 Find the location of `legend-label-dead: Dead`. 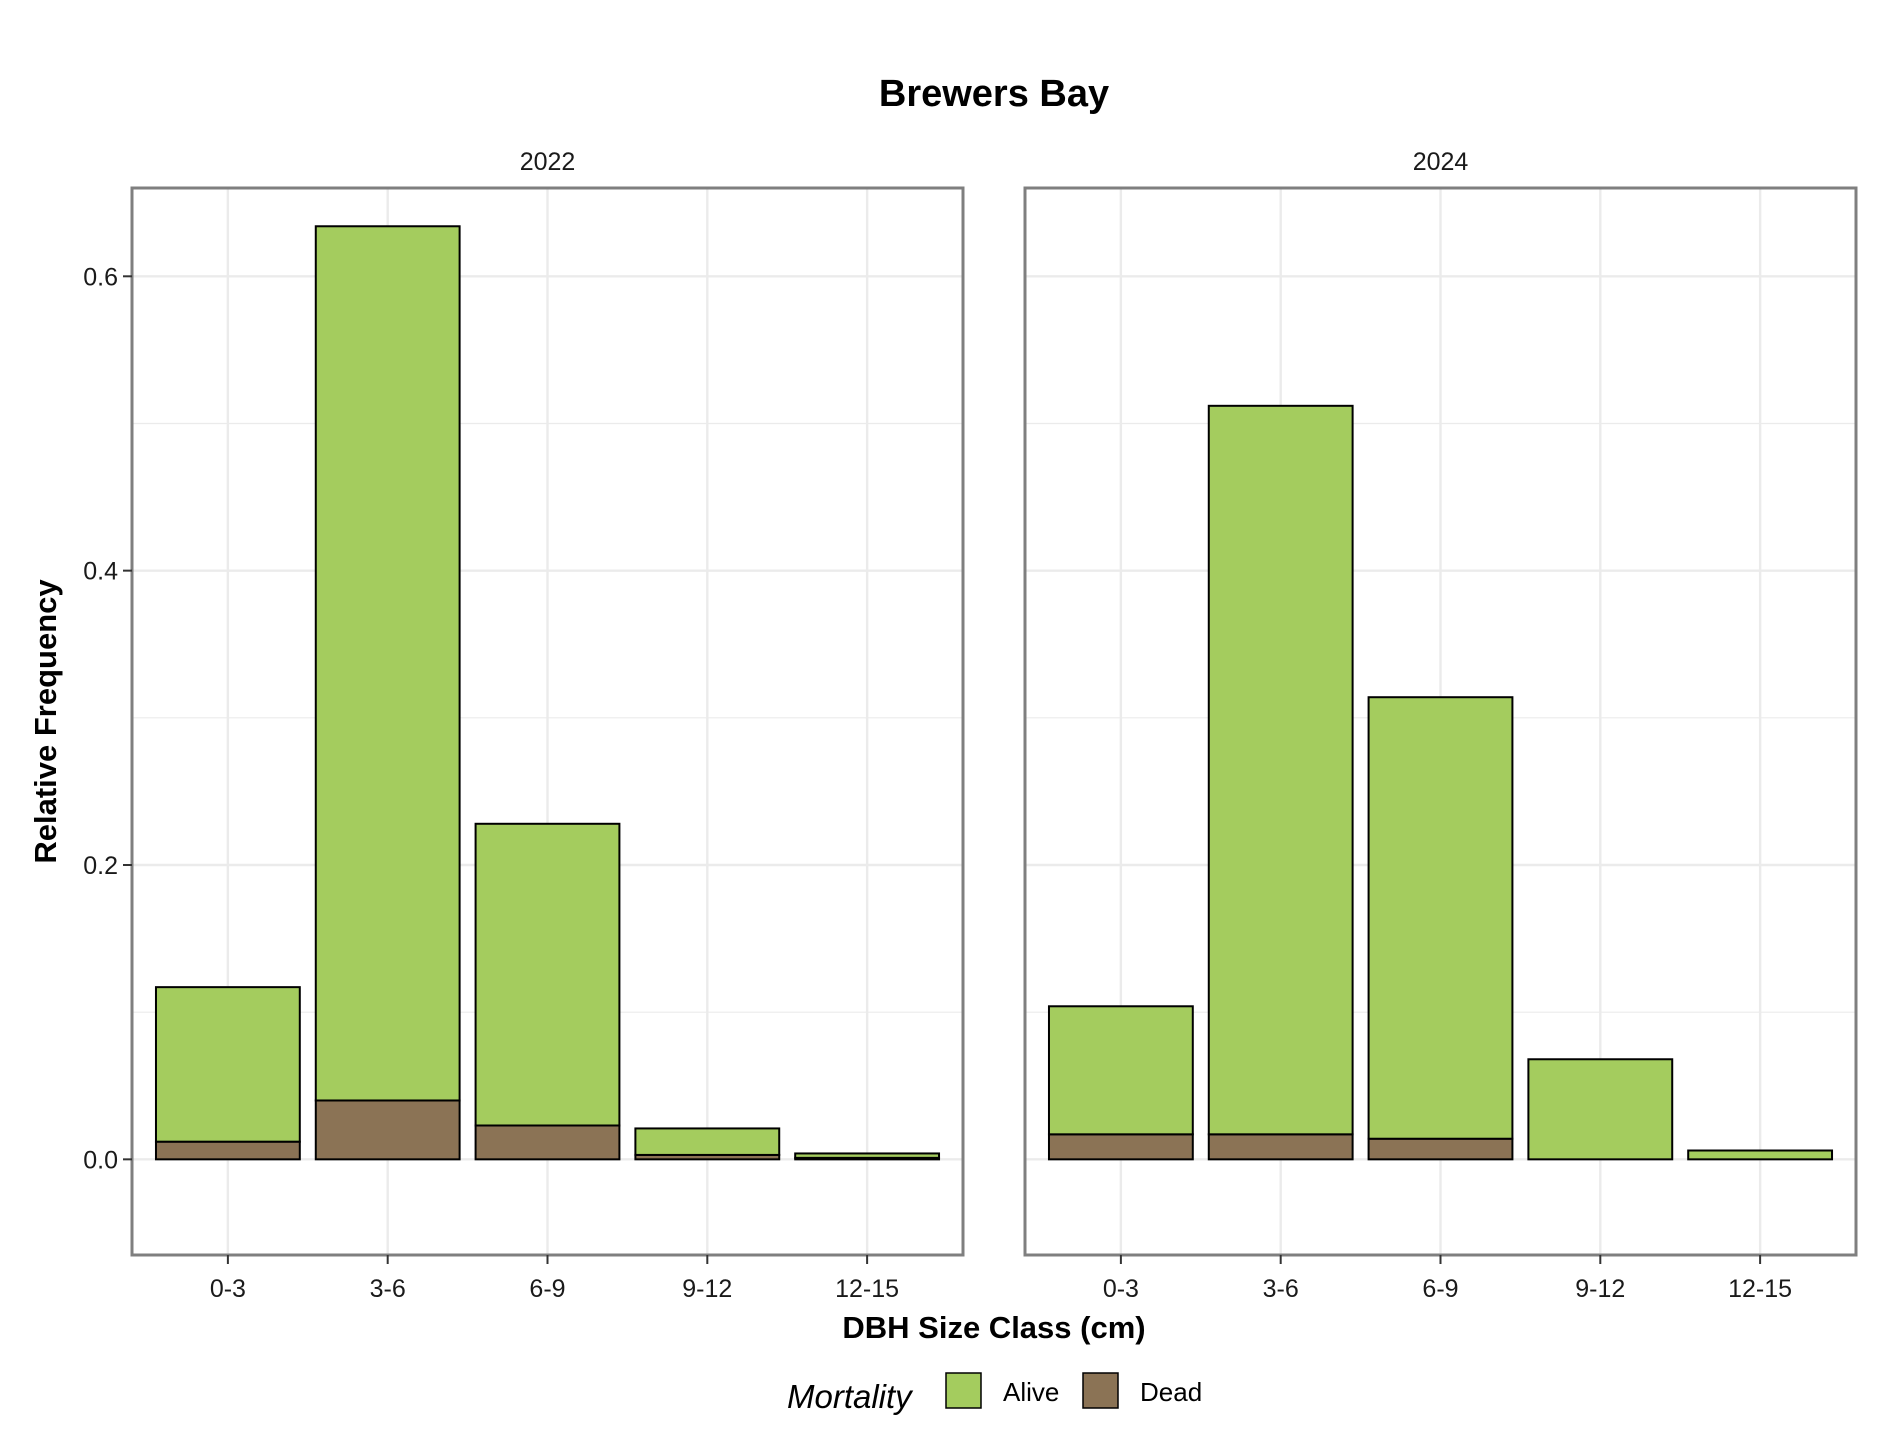

legend-label-dead: Dead is located at coordinates (1171, 1392).